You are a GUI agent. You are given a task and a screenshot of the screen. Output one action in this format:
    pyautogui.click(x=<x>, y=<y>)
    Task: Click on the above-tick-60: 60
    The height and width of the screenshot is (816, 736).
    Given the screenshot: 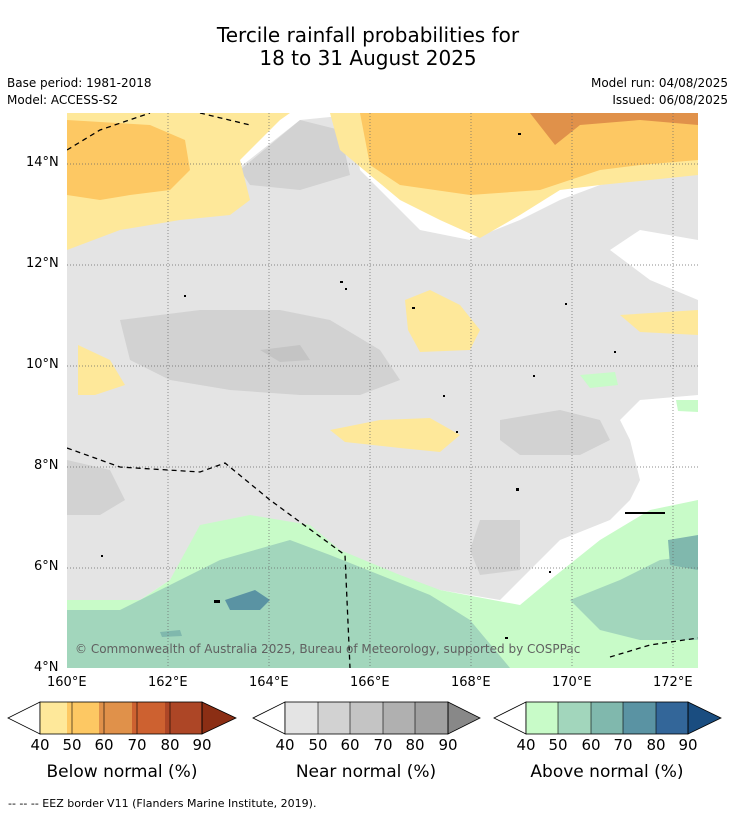 What is the action you would take?
    pyautogui.click(x=591, y=745)
    